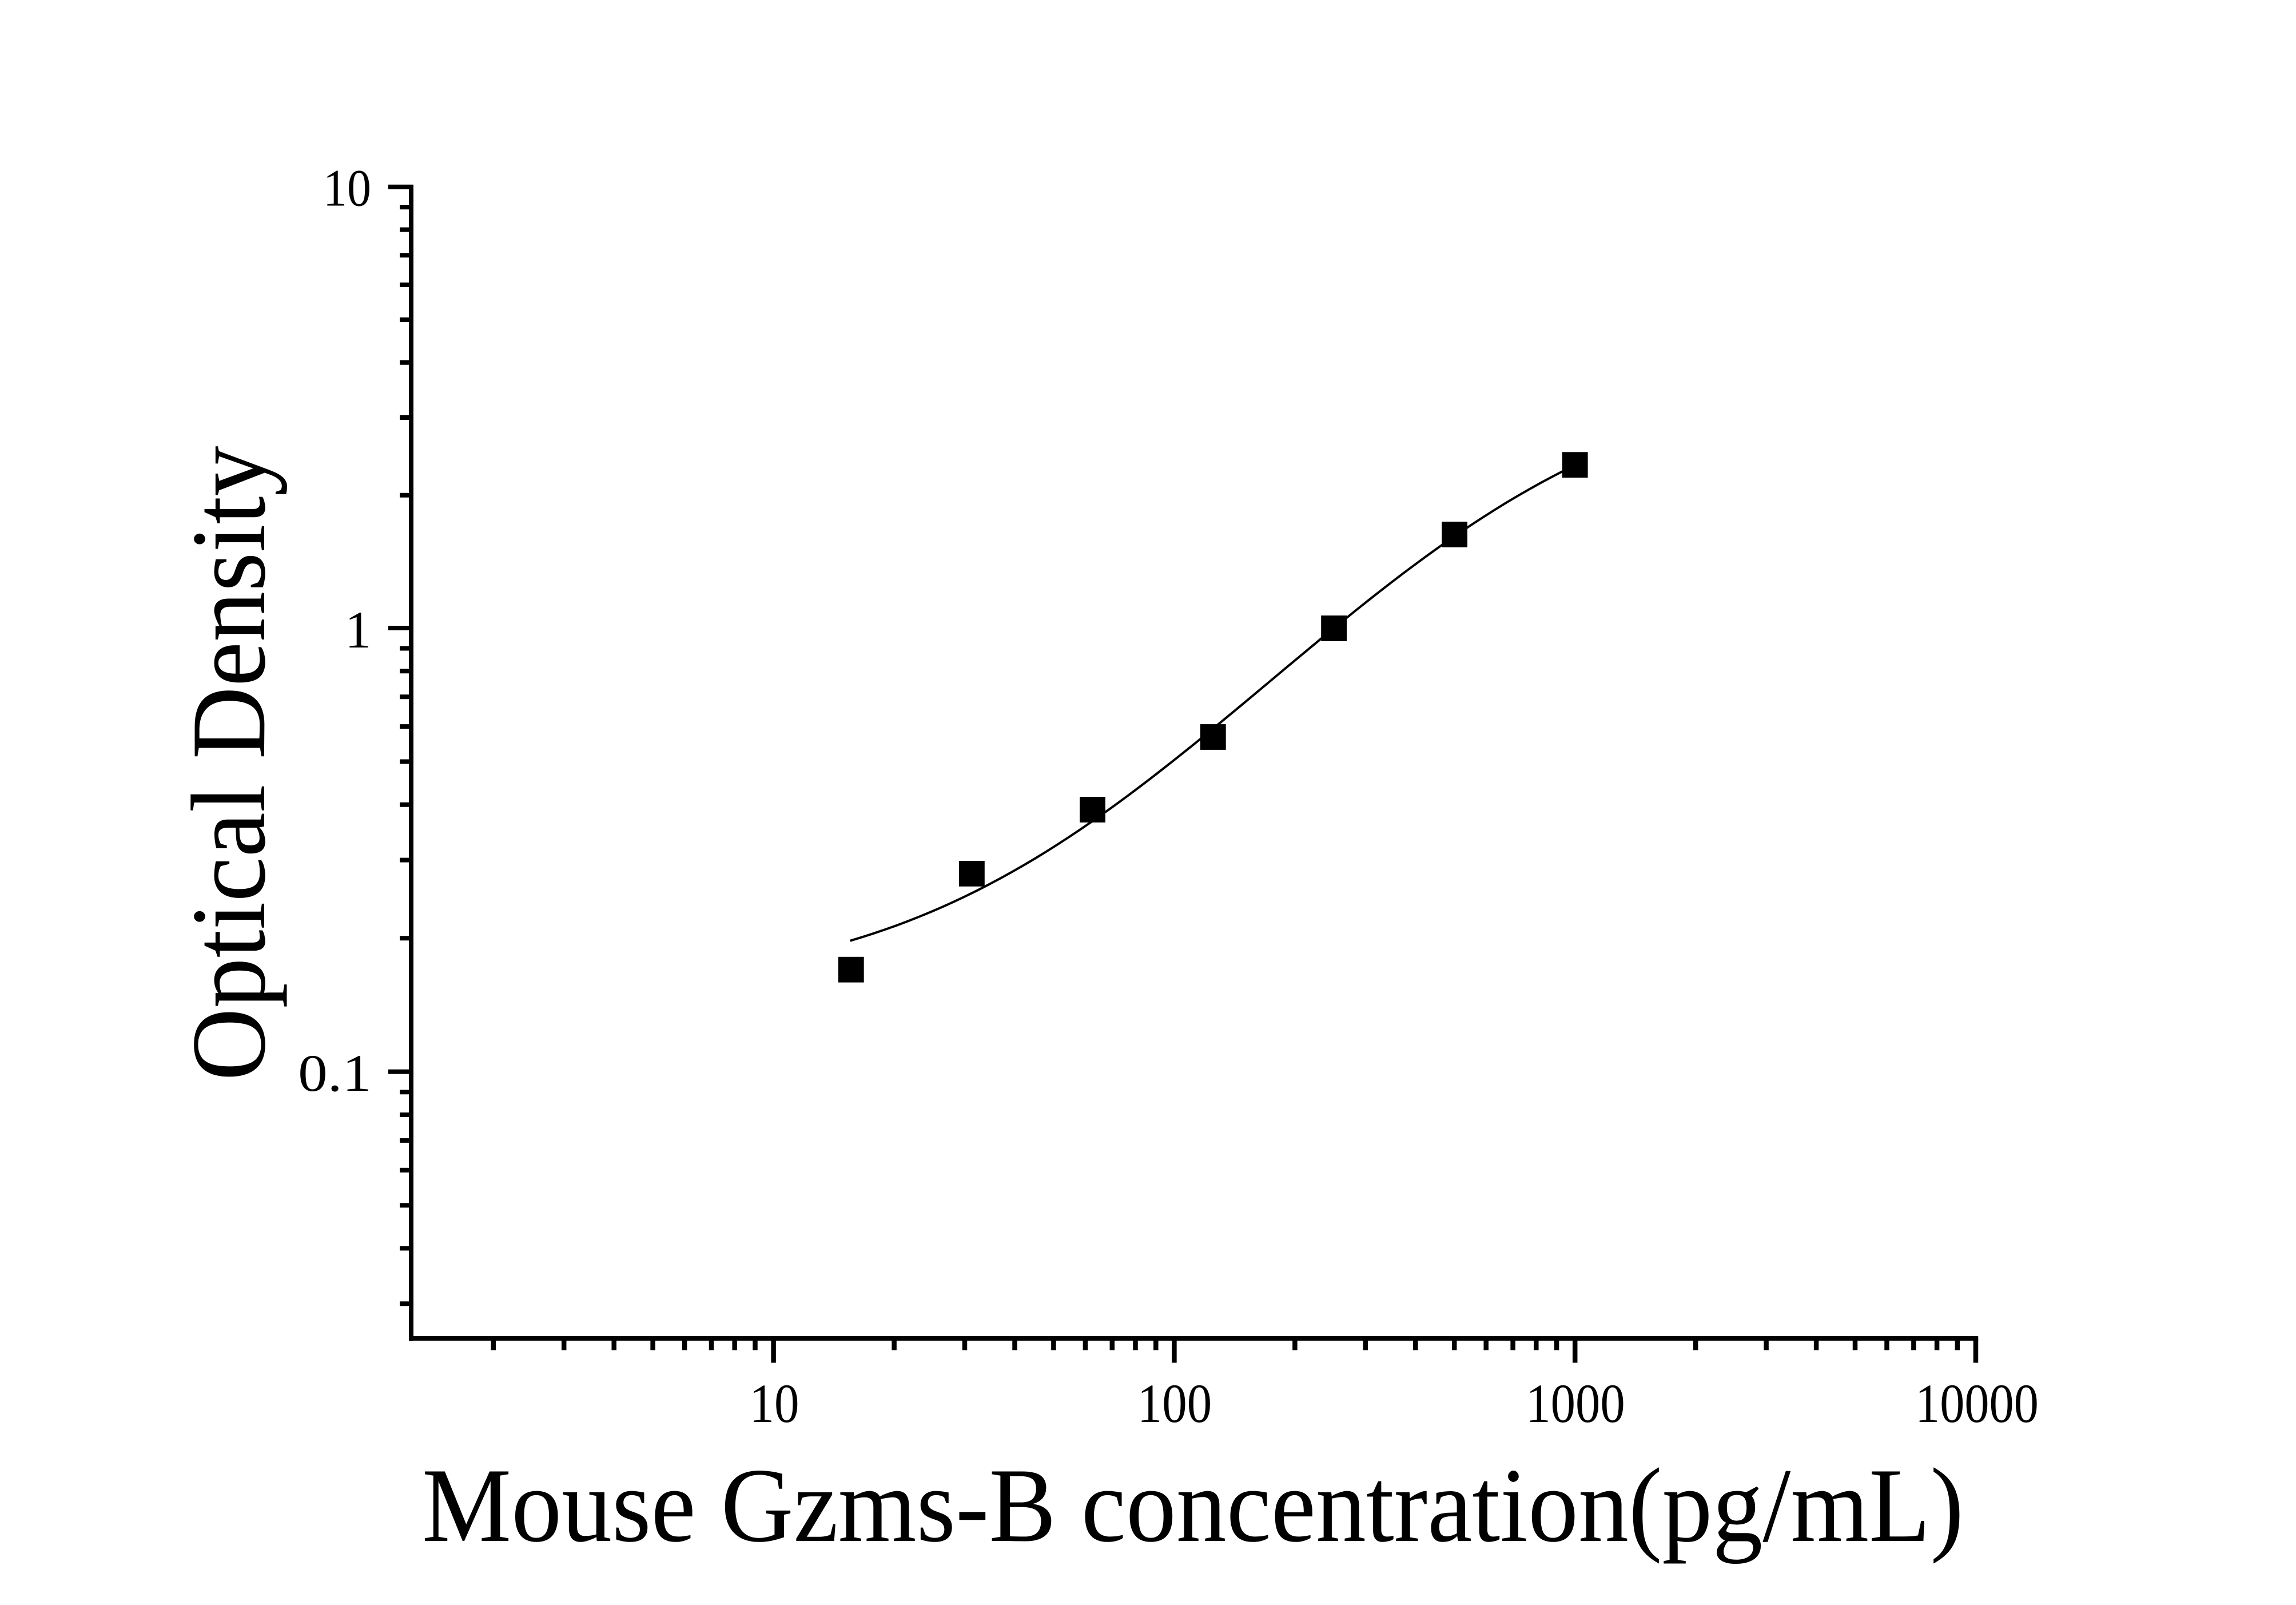 This screenshot has width=2296, height=1605. I want to click on svg-text: 0.1, so click(335, 1073).